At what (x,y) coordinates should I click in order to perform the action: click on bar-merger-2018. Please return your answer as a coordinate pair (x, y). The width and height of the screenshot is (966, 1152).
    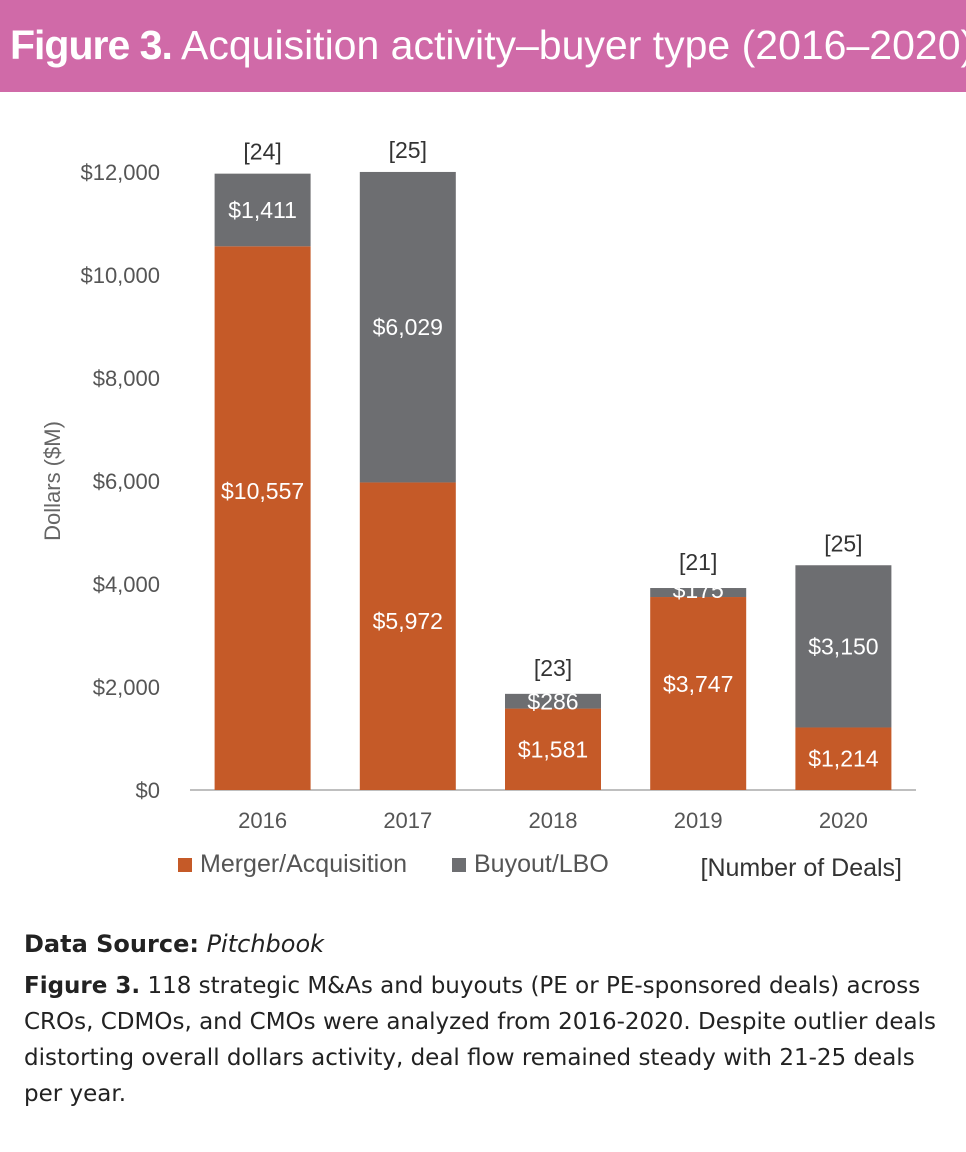
    Looking at the image, I should click on (553, 749).